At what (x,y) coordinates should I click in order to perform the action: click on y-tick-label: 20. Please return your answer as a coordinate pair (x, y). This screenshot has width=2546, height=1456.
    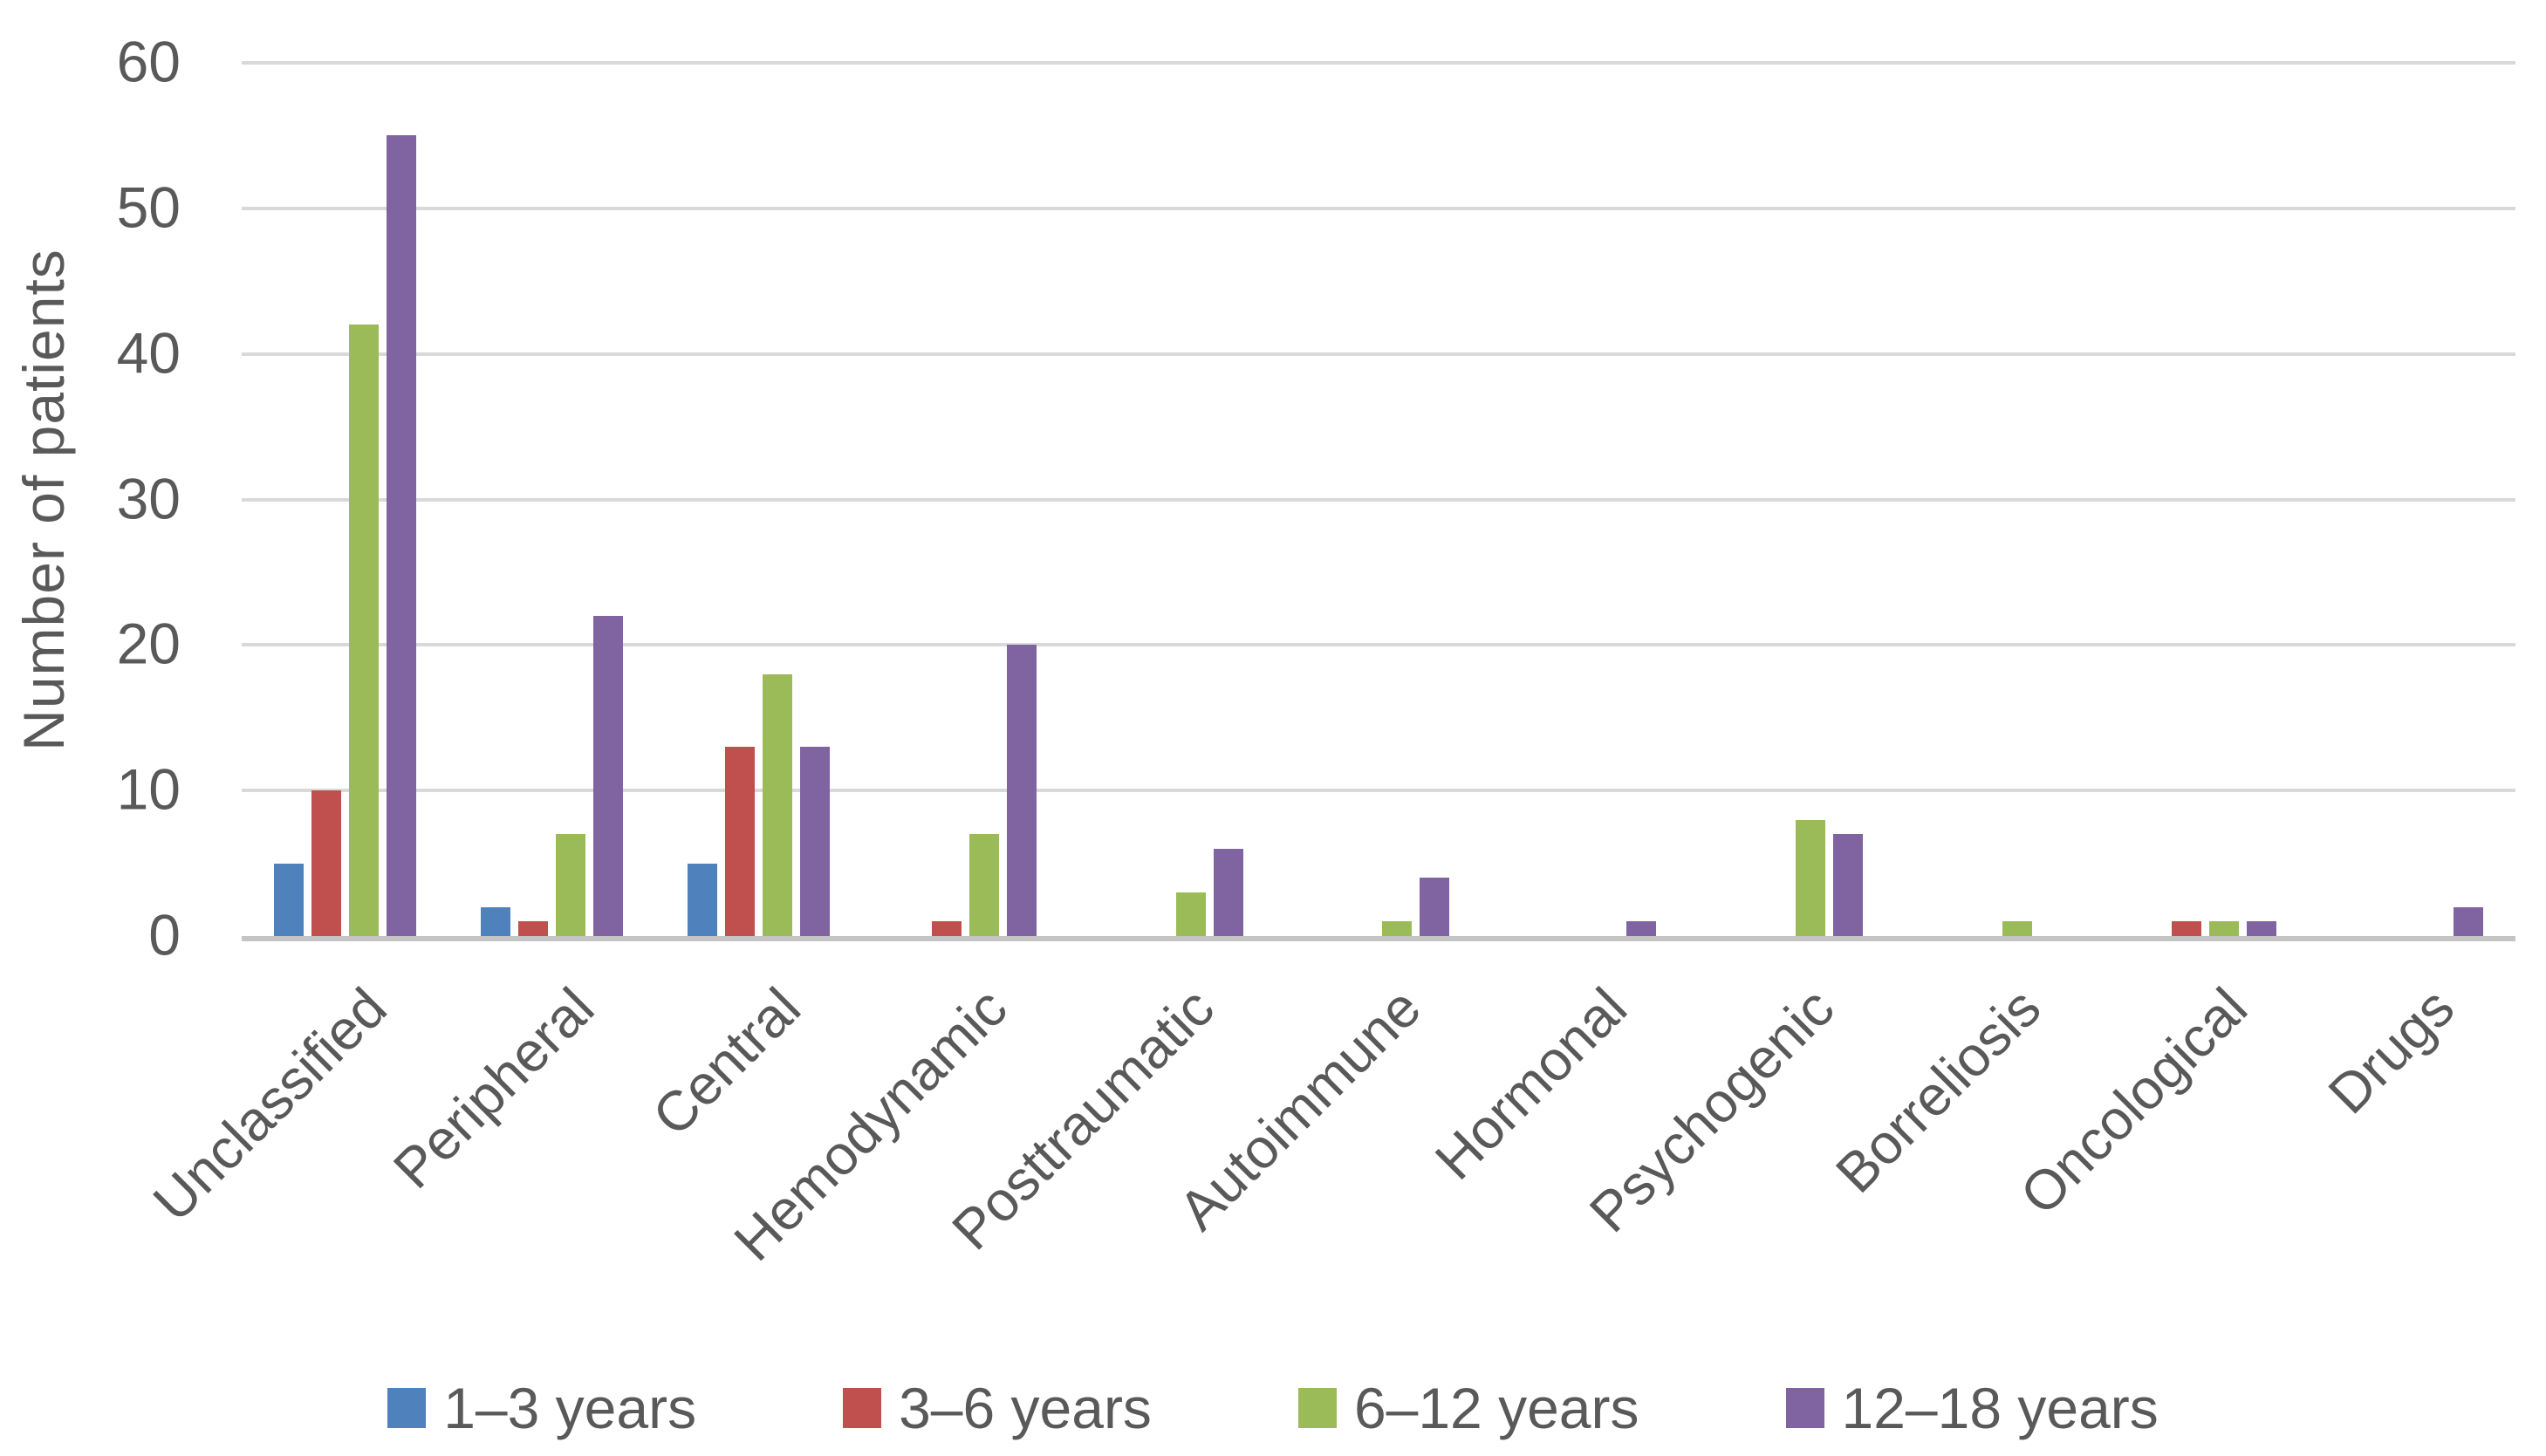
    Looking at the image, I should click on (148, 643).